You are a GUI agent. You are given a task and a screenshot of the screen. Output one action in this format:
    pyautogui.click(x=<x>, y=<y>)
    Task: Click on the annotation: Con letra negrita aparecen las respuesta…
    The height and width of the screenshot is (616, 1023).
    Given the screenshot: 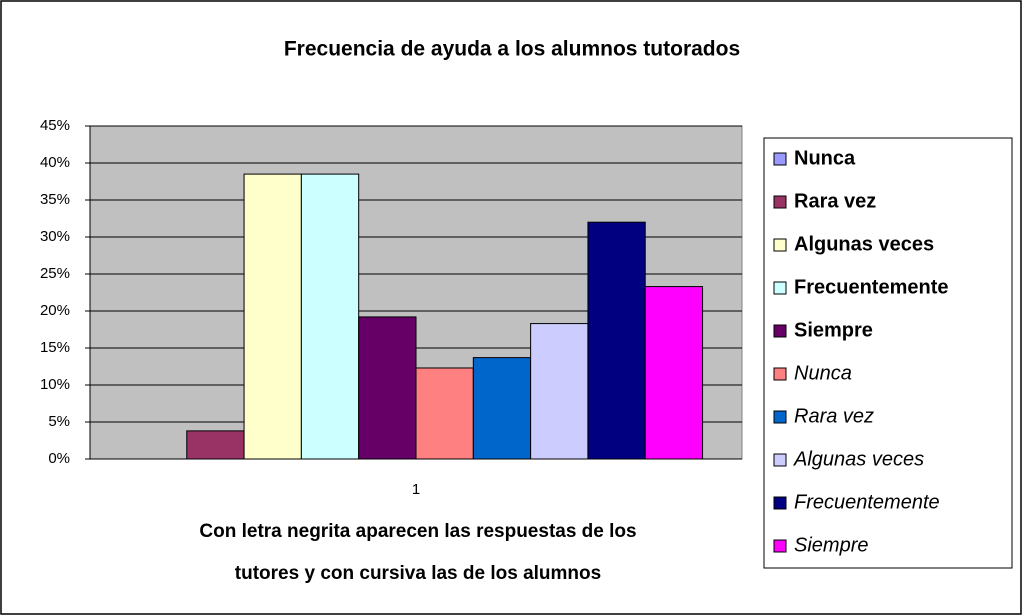 What is the action you would take?
    pyautogui.click(x=417, y=531)
    